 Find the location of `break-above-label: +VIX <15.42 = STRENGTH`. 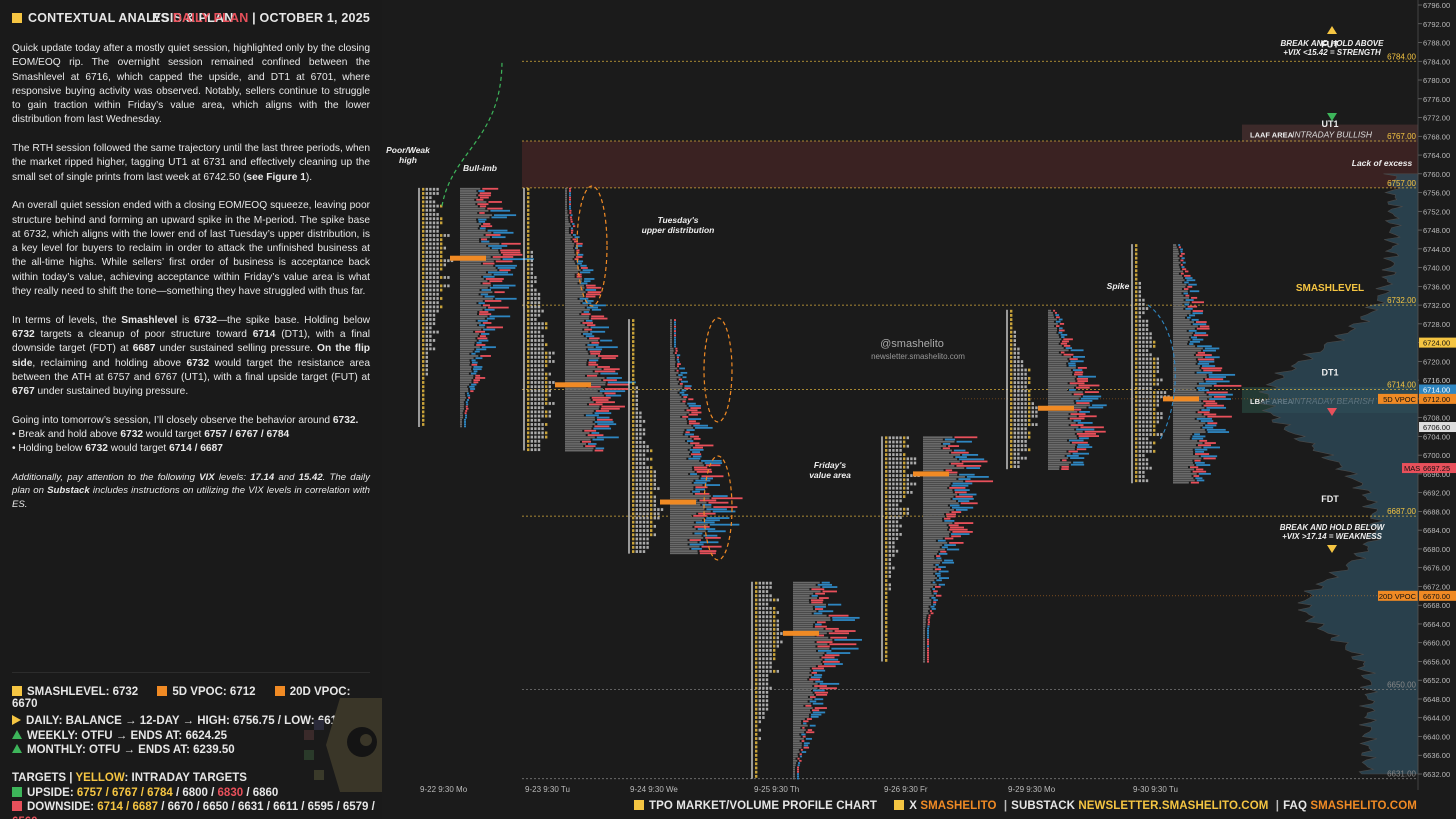

break-above-label: +VIX <15.42 = STRENGTH is located at coordinates (1332, 52).